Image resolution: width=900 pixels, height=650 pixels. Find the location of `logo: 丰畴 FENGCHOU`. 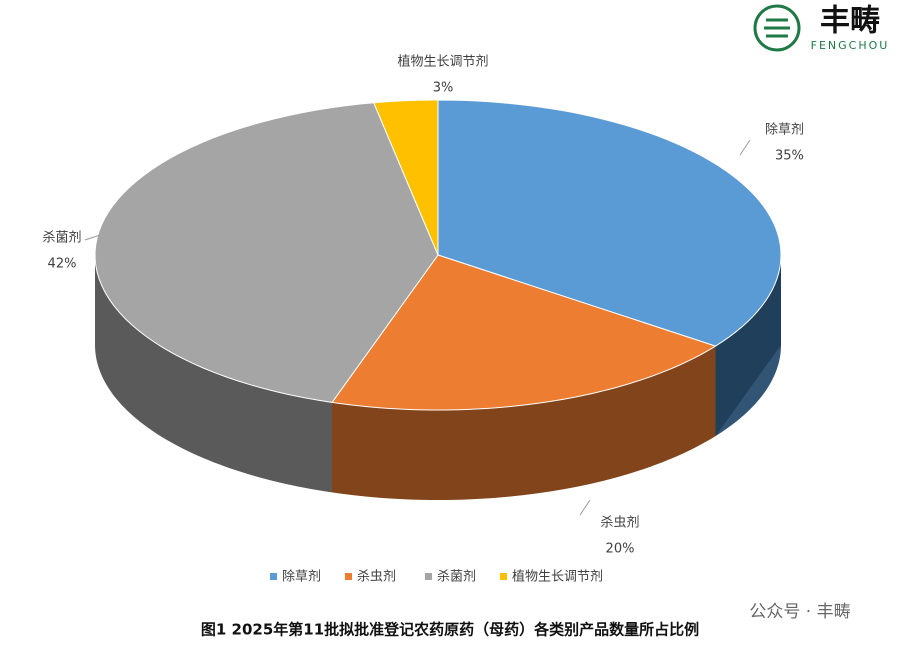

logo: 丰畴 FENGCHOU is located at coordinates (821, 28).